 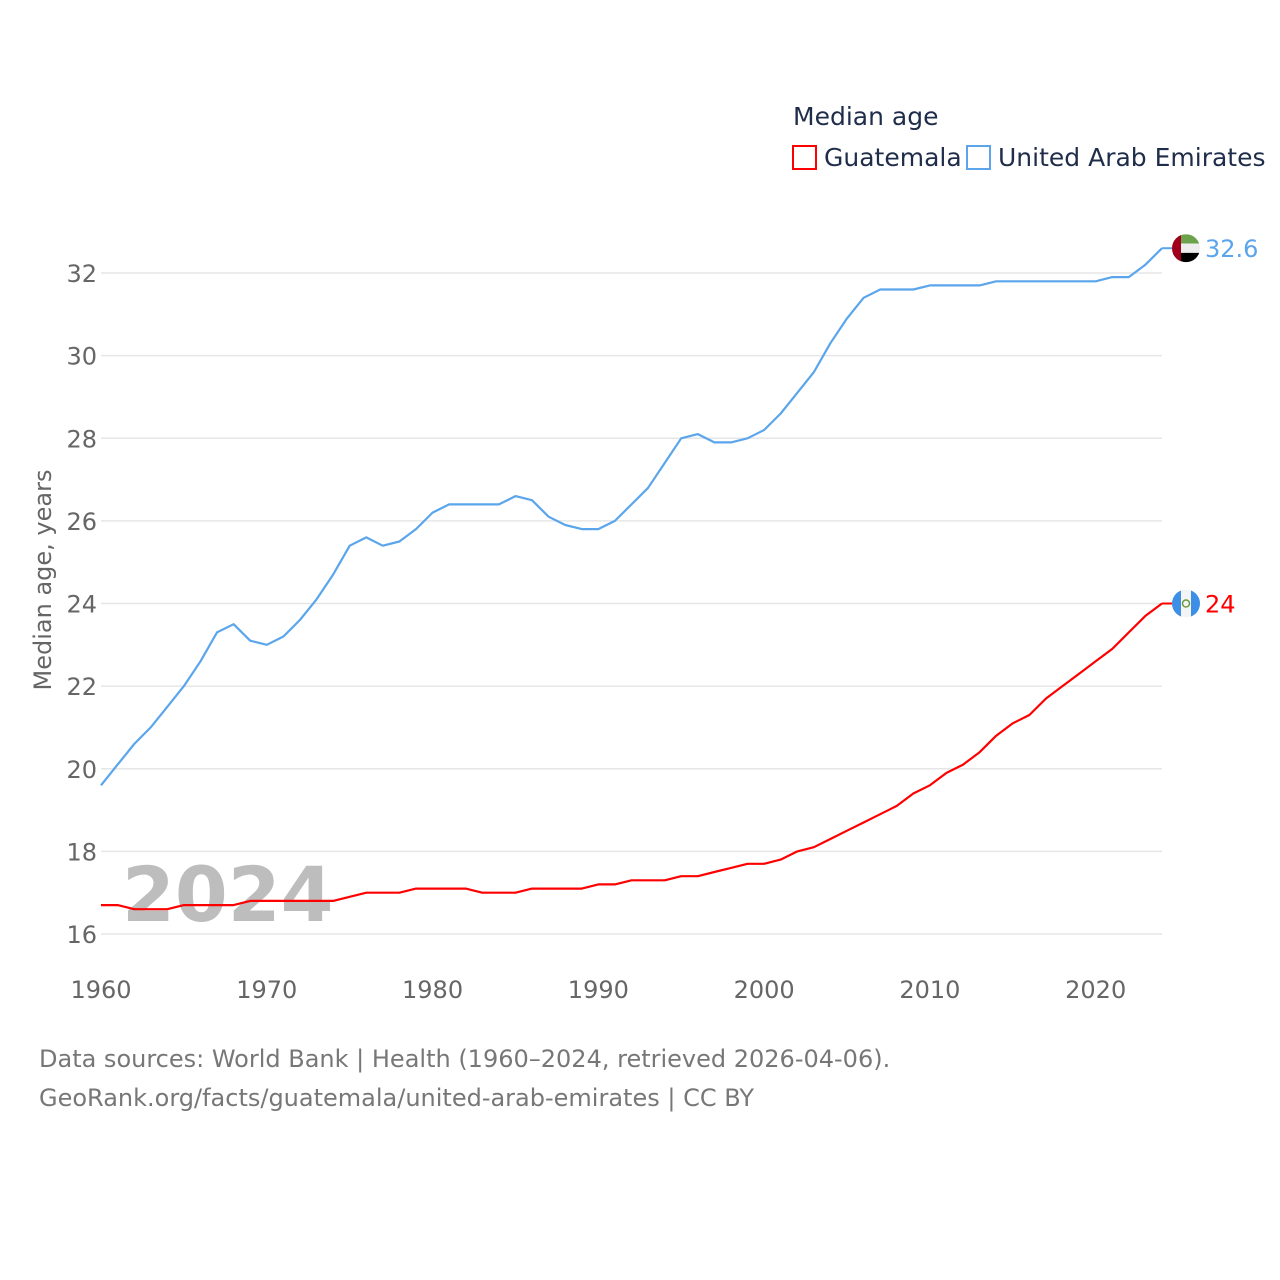 I want to click on x-tick-label: 2020, so click(x=1095, y=990).